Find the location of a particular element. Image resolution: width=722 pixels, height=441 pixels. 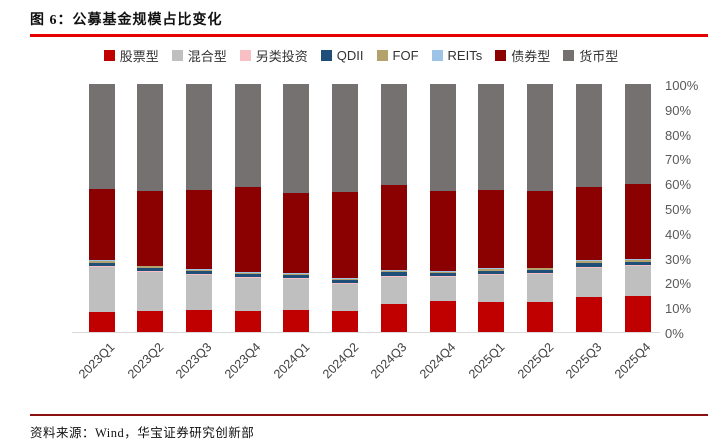

bar-2023Q1 is located at coordinates (101, 208).